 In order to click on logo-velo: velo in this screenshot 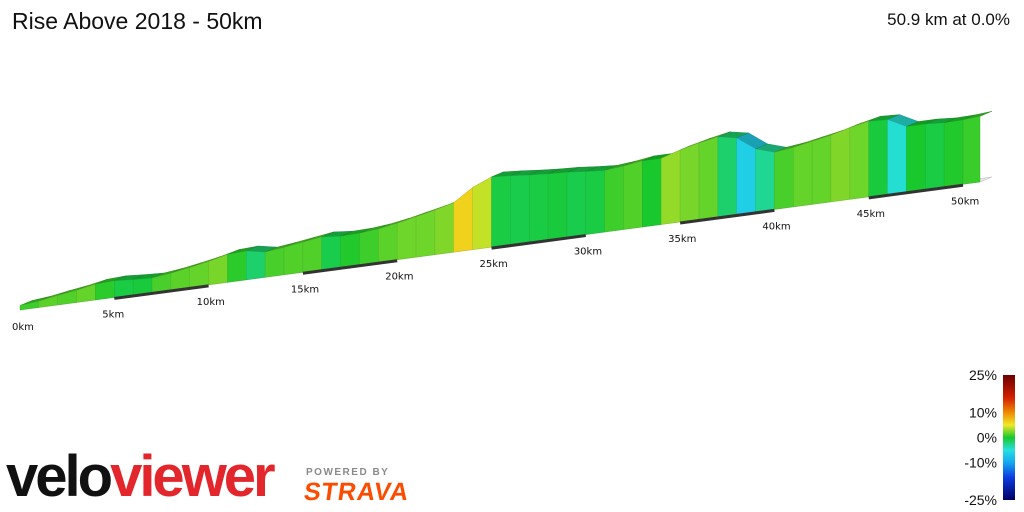, I will do `click(59, 476)`.